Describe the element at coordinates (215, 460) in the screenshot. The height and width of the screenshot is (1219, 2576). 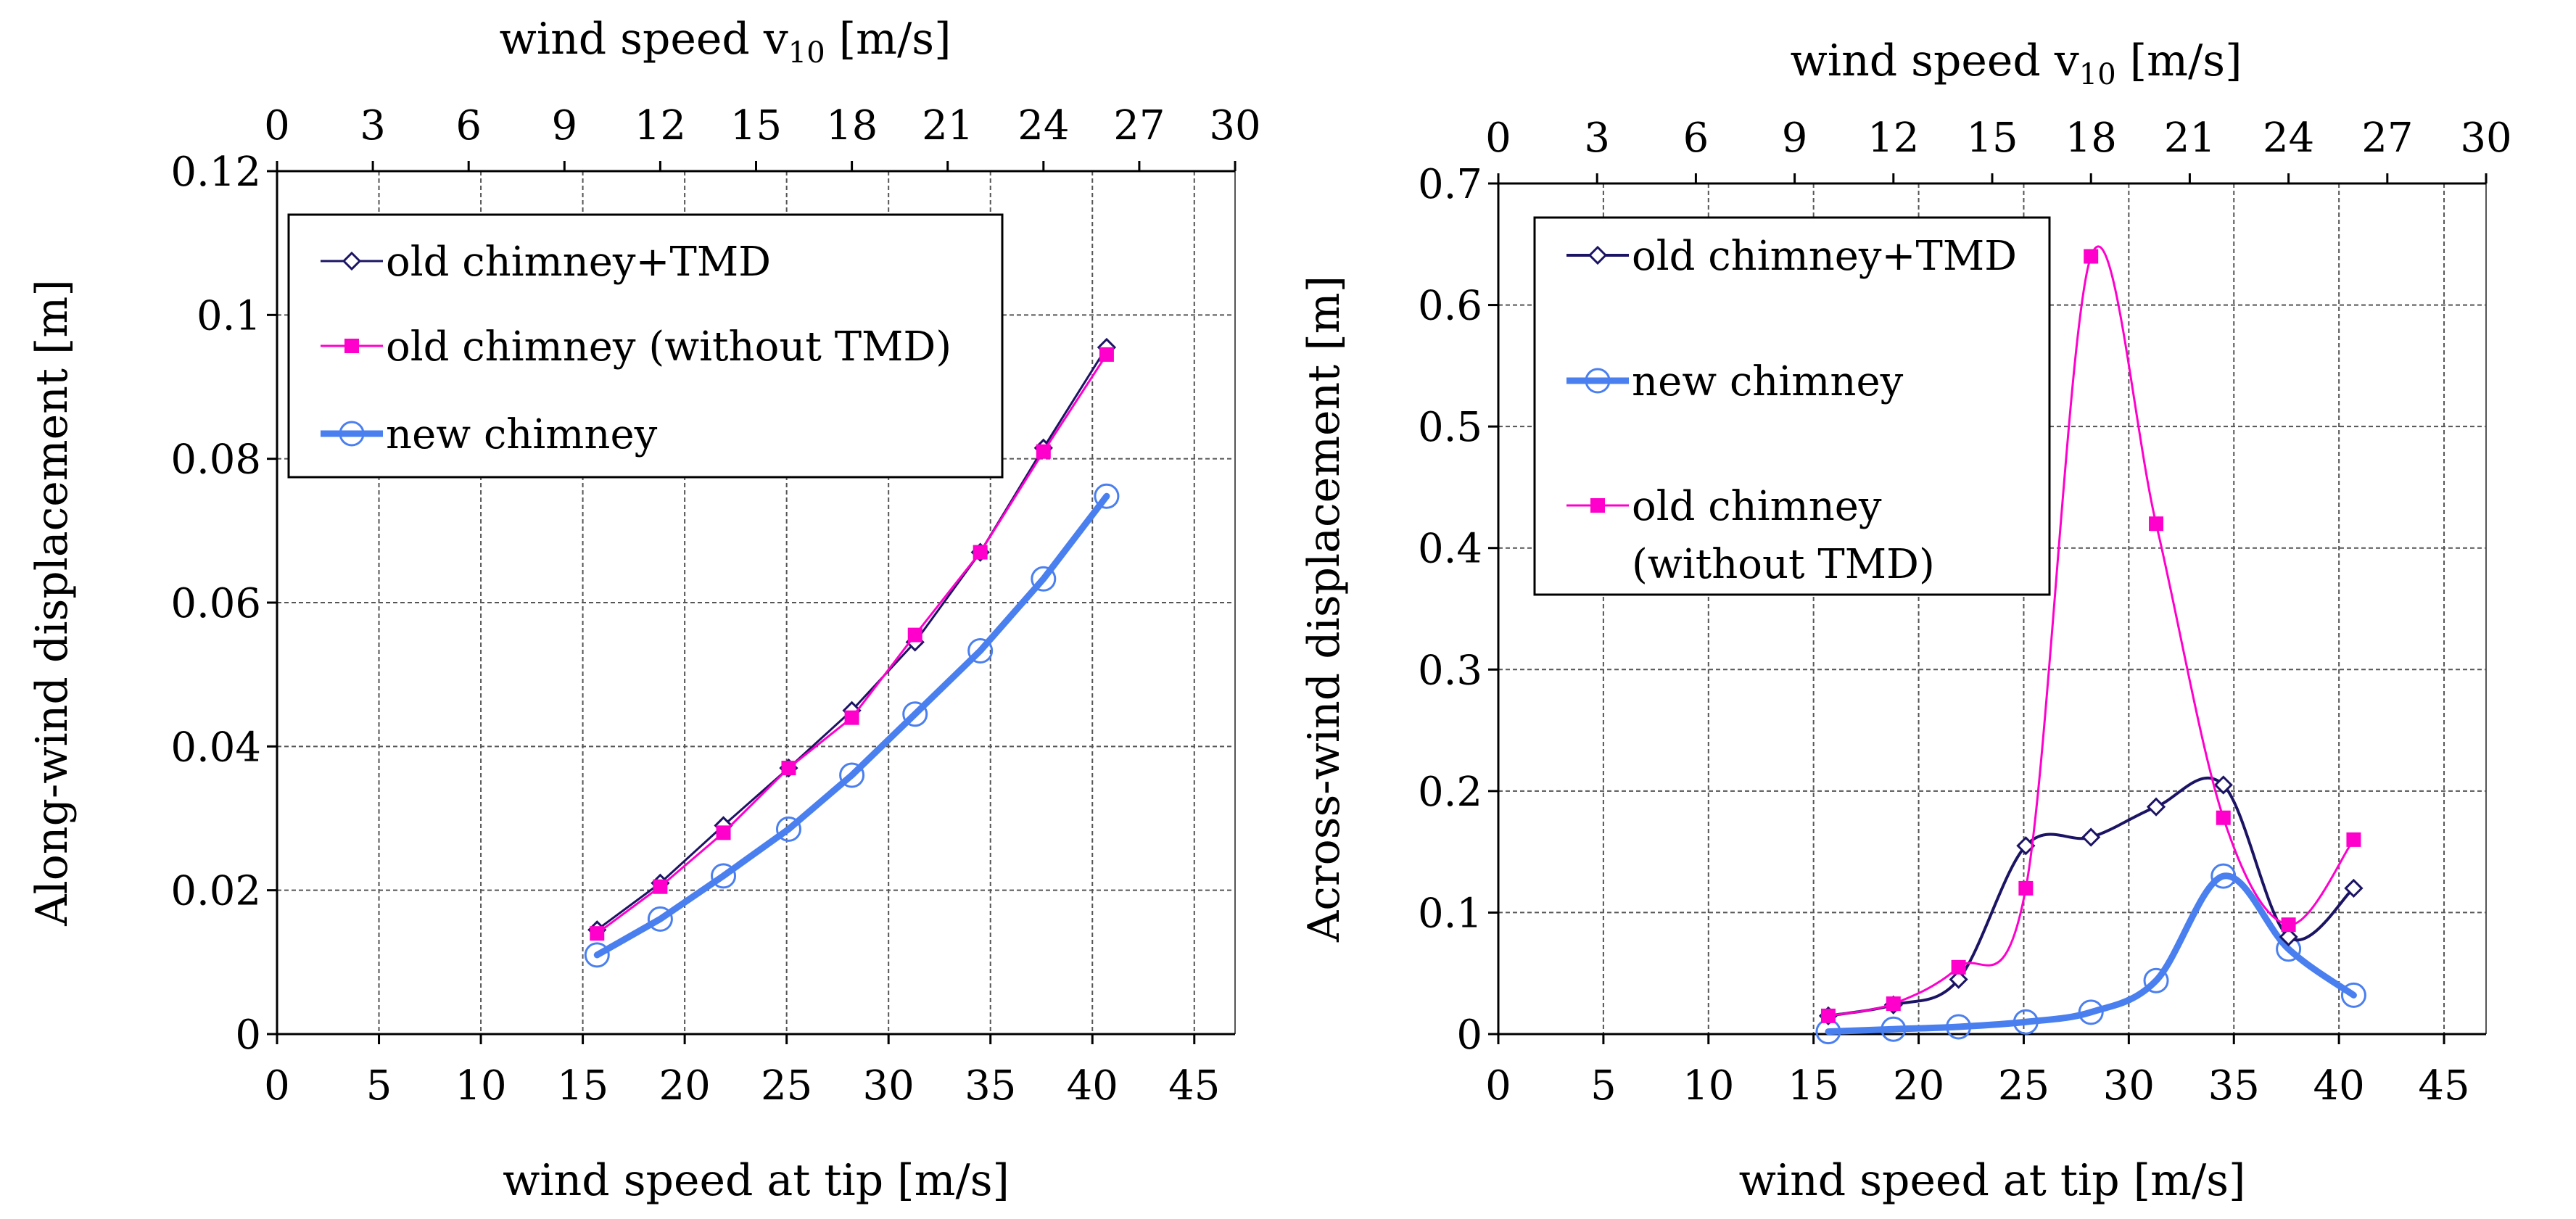
I see `y-tick-label: 0.08` at that location.